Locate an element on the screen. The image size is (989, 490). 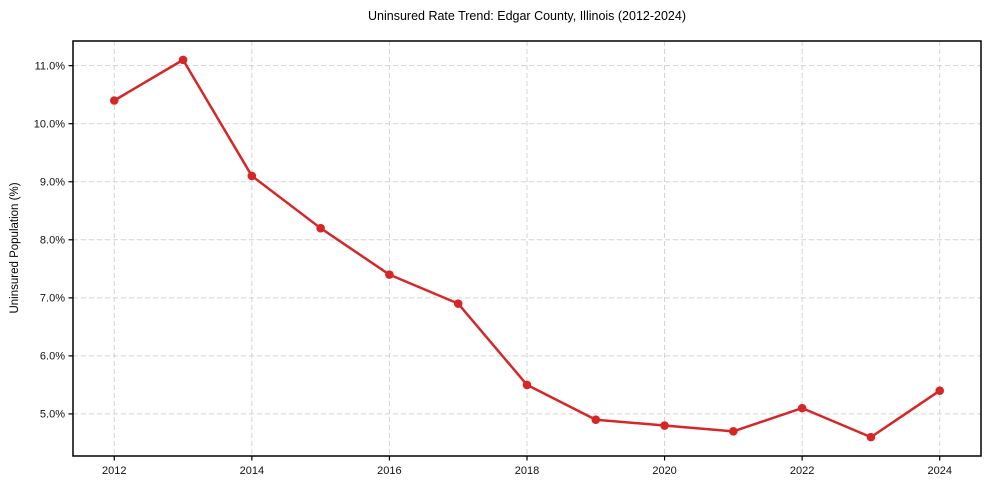
x-tick-label: 2020 is located at coordinates (664, 471).